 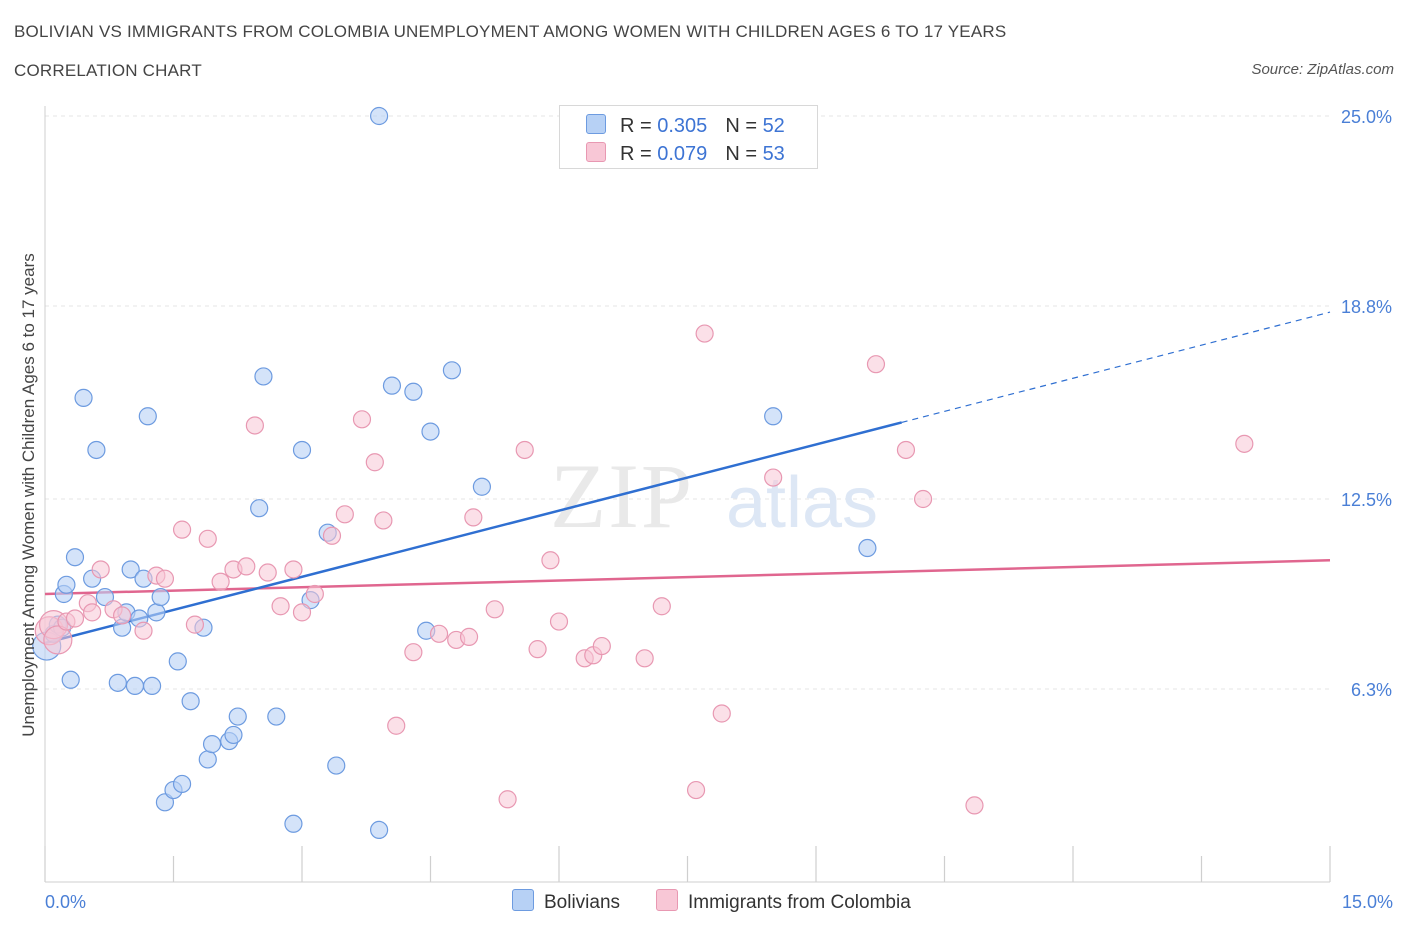 I want to click on legend-row-colombia: R = 0.079 N = 53, so click(x=685, y=154).